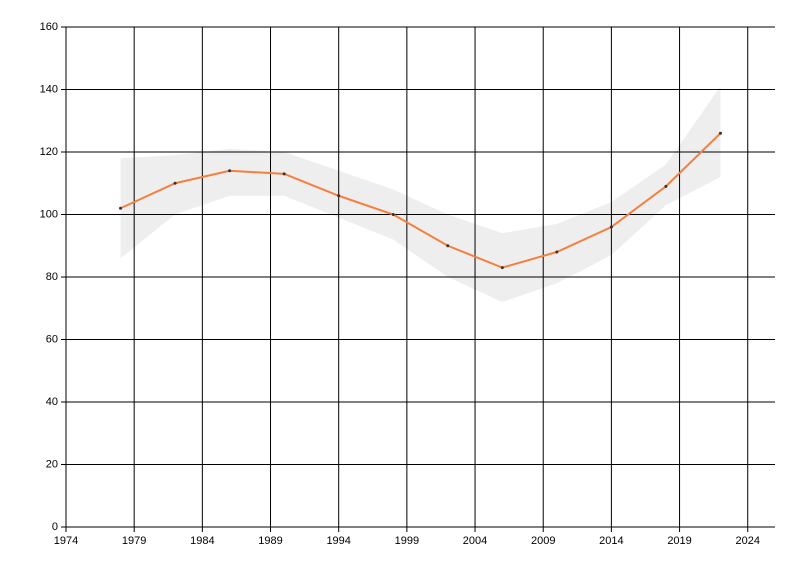 The width and height of the screenshot is (800, 576). Describe the element at coordinates (407, 541) in the screenshot. I see `x-tick-label: 1999` at that location.